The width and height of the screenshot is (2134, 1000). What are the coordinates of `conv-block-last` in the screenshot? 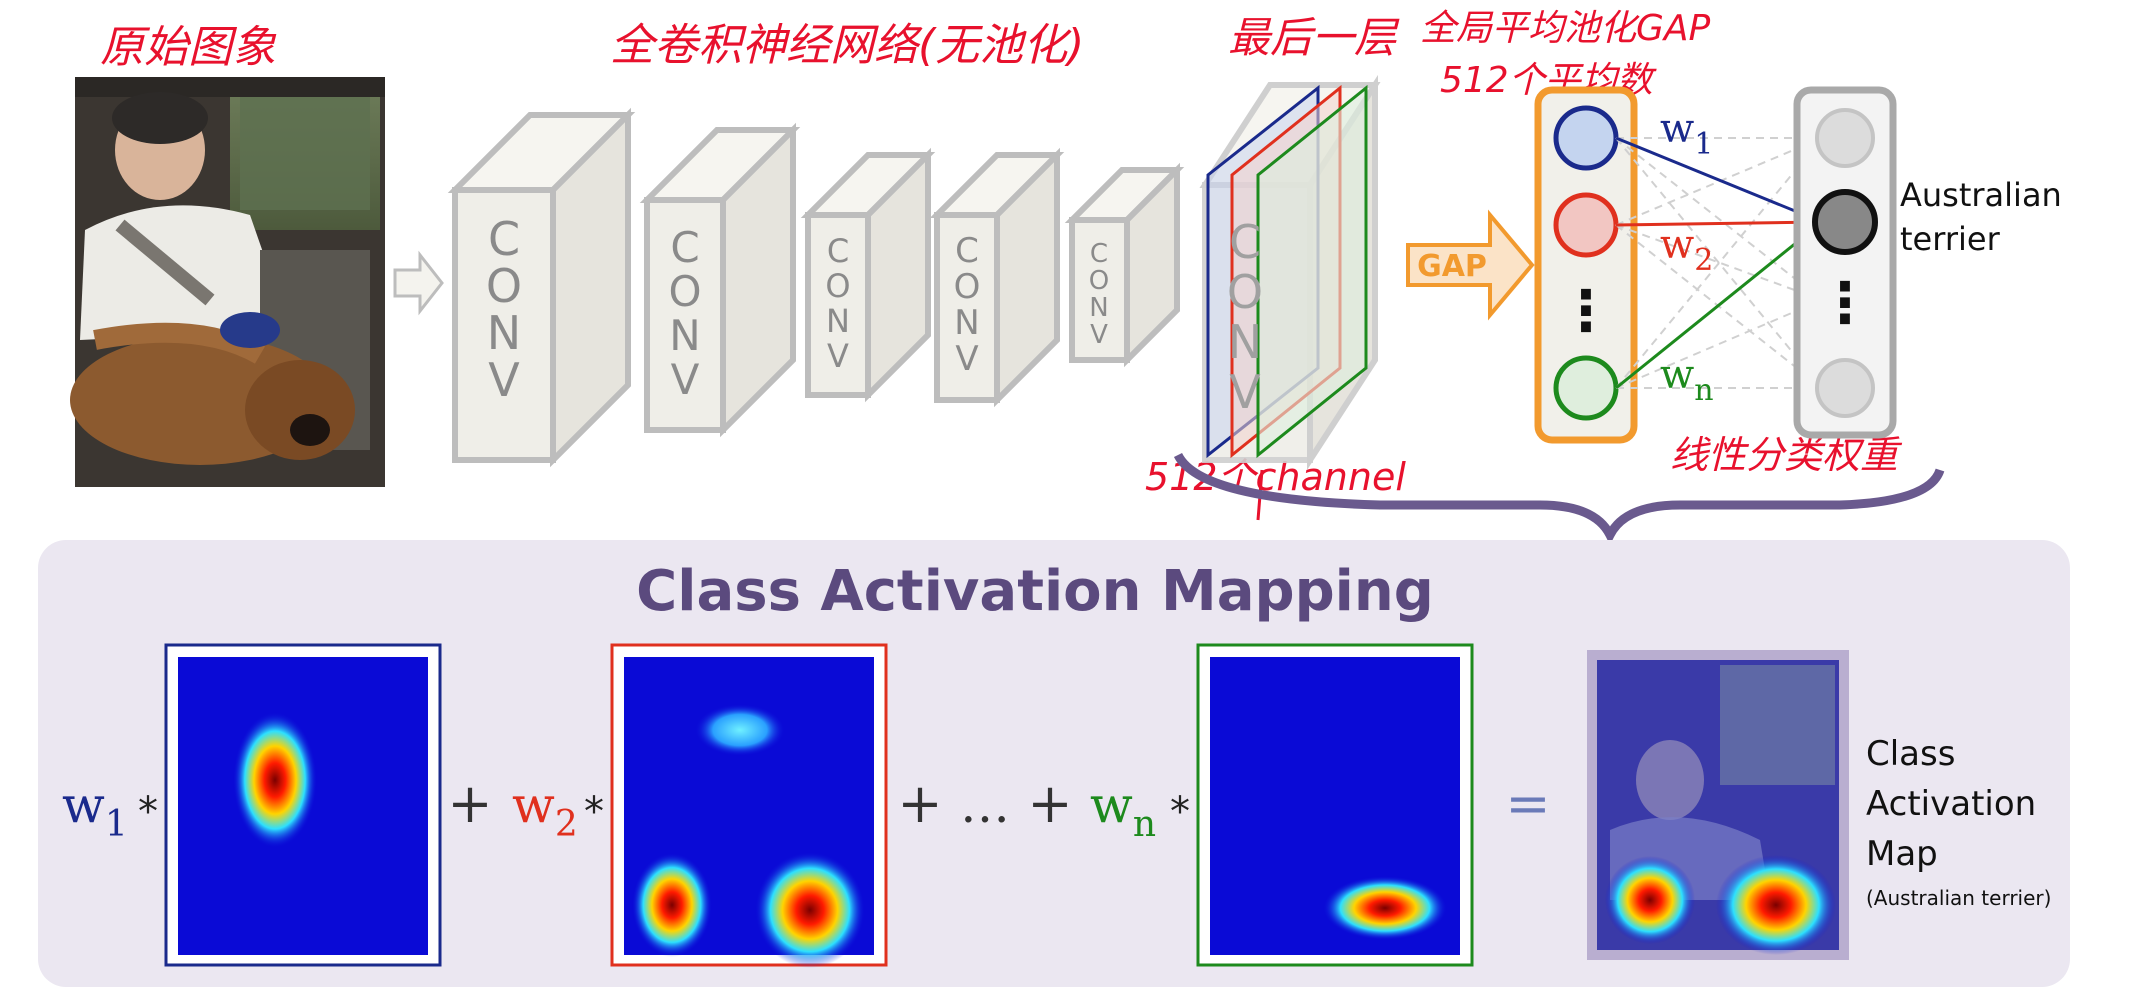 It's located at (1290, 272).